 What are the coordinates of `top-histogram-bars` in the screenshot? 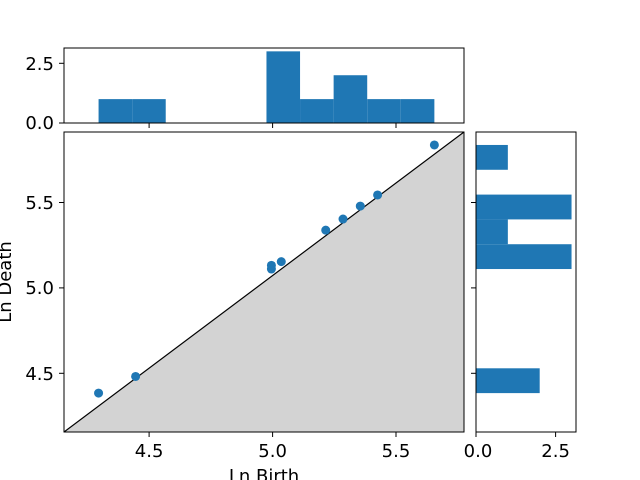 It's located at (266, 87).